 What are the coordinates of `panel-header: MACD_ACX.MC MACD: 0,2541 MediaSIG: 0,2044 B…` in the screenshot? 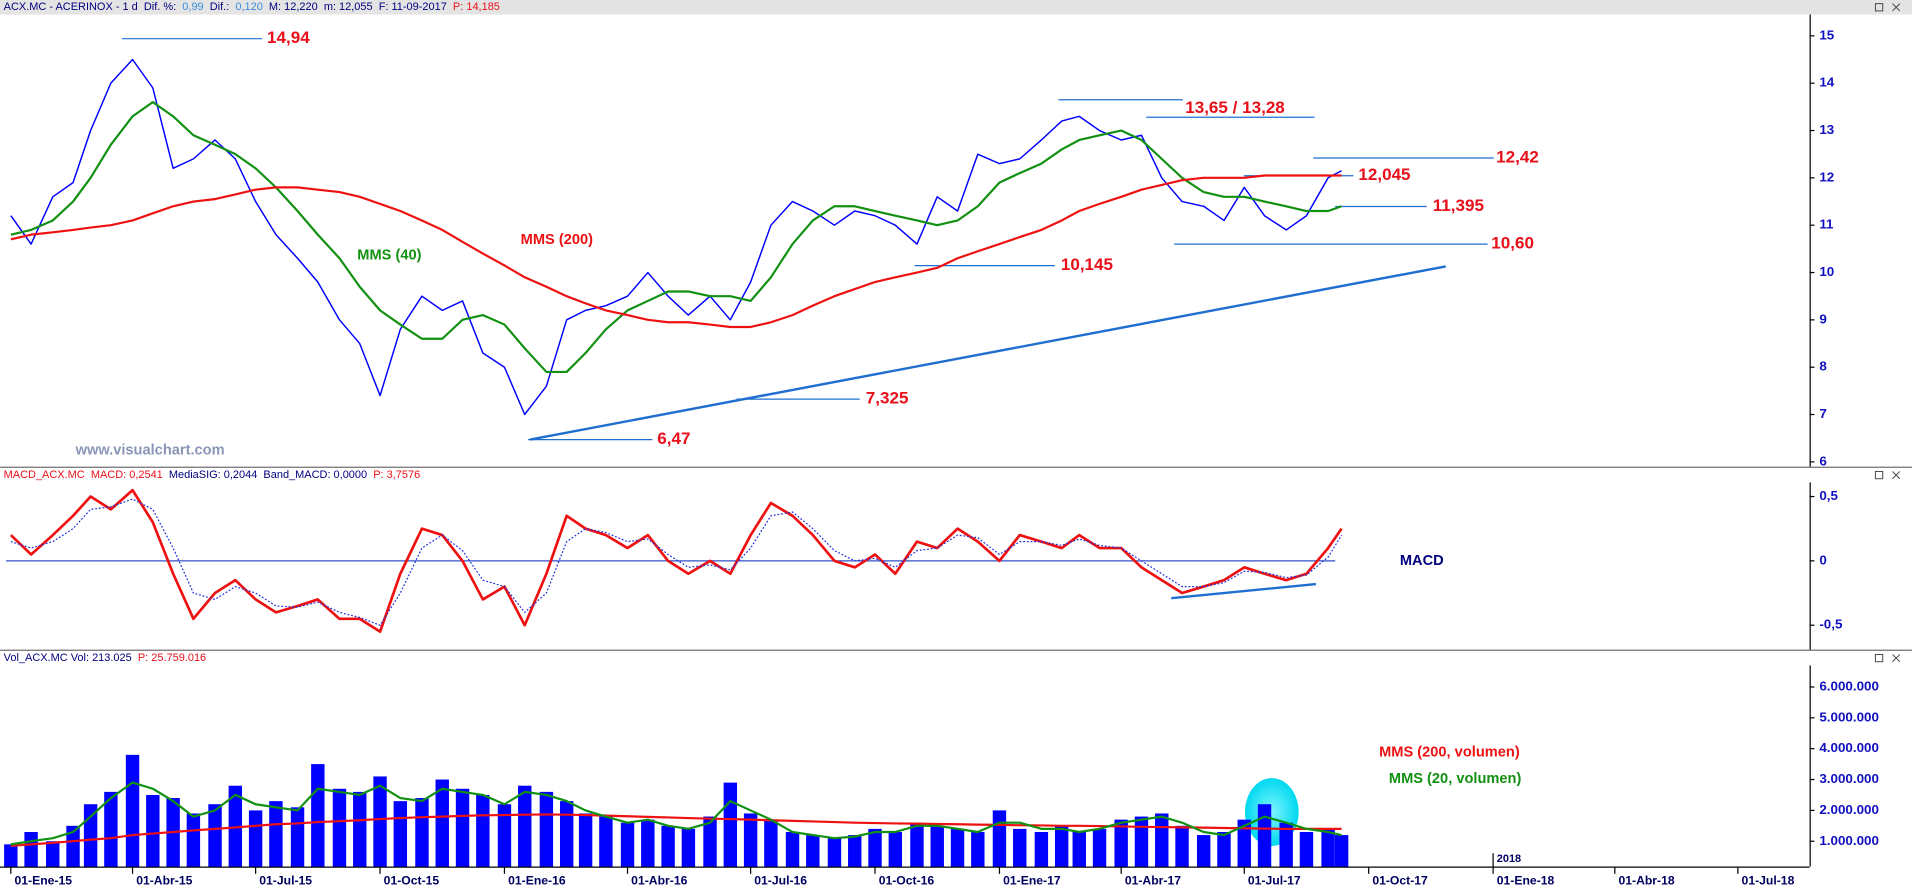 It's located at (212, 475).